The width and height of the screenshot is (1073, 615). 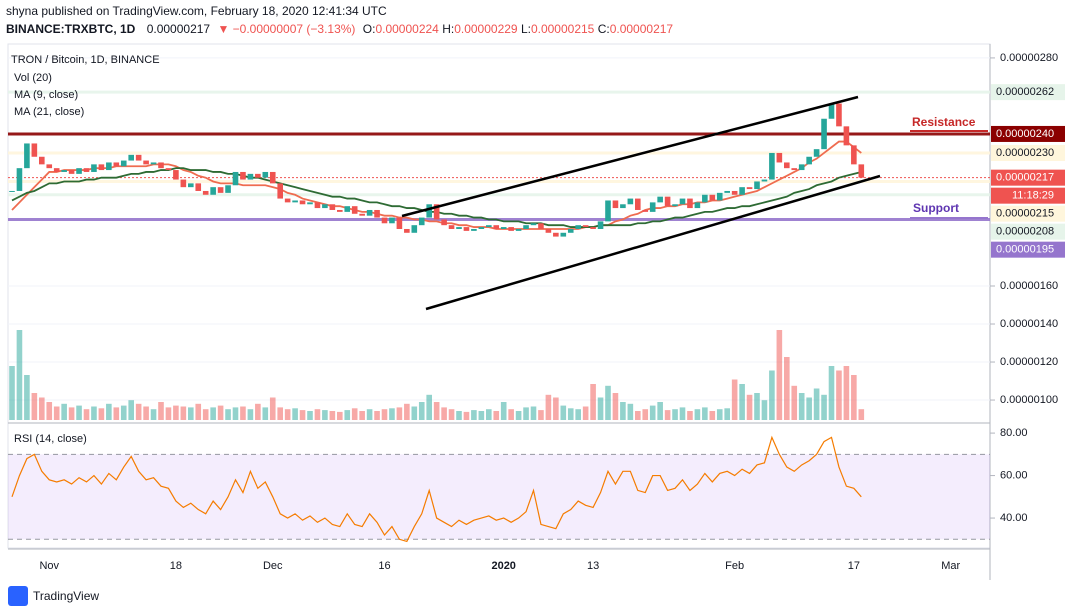 What do you see at coordinates (653, 242) in the screenshot?
I see `channel-lower` at bounding box center [653, 242].